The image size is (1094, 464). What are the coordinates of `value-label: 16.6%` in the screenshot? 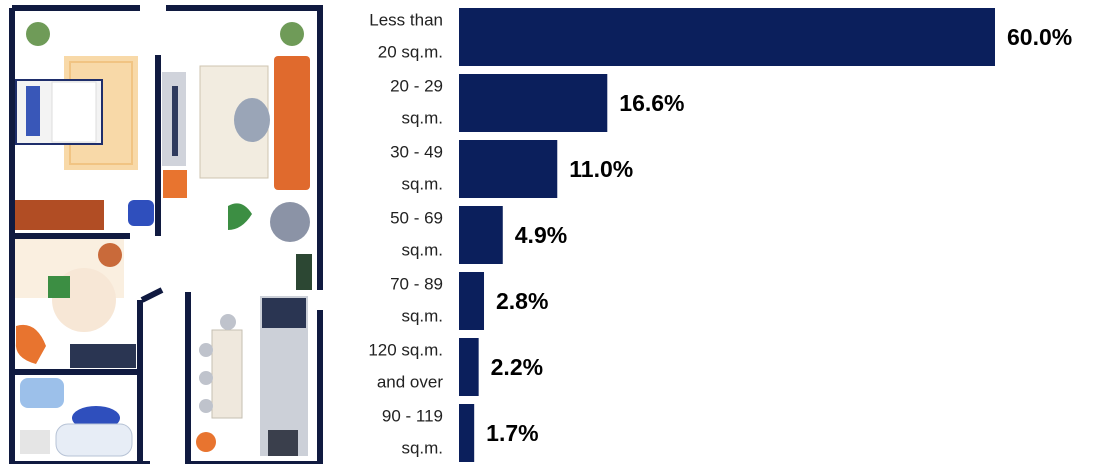 It's located at (651, 103).